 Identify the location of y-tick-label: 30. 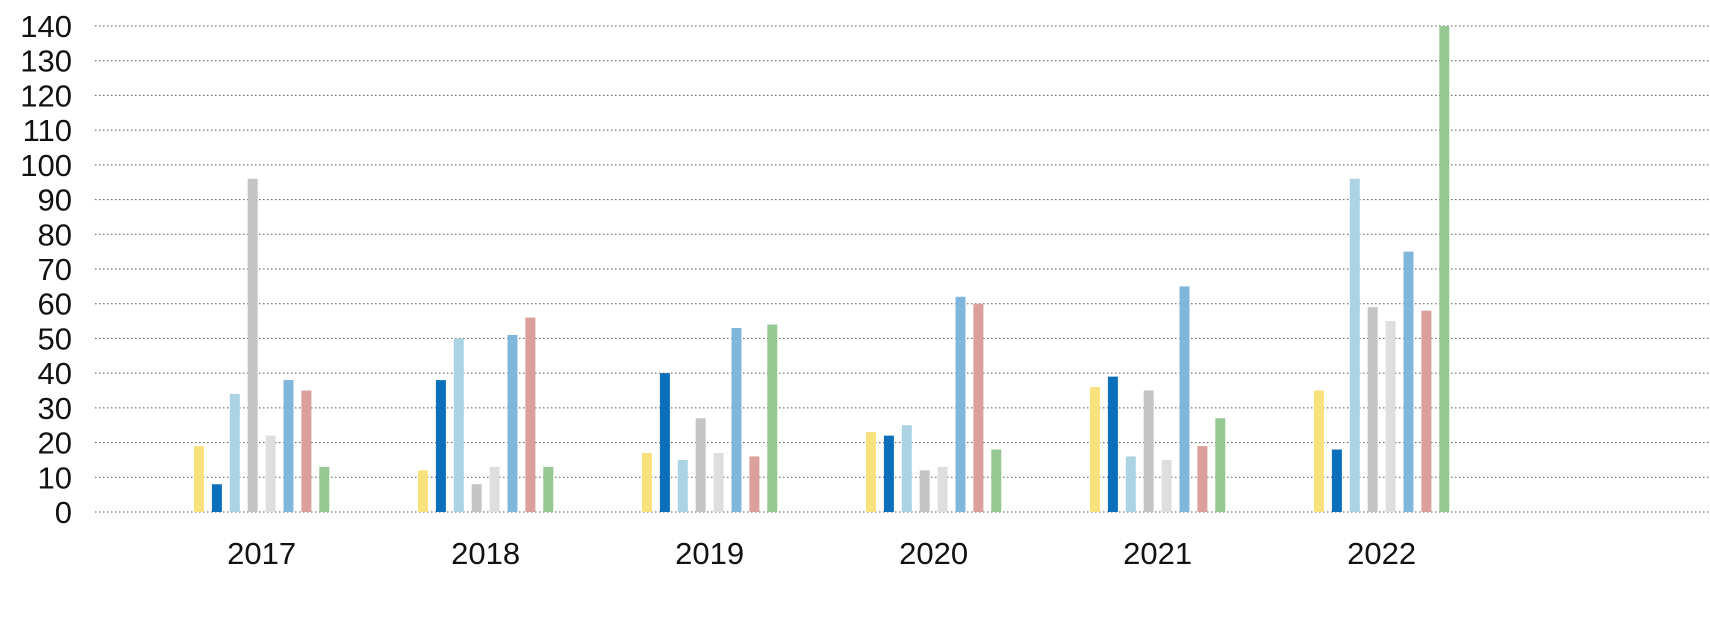
(55, 408).